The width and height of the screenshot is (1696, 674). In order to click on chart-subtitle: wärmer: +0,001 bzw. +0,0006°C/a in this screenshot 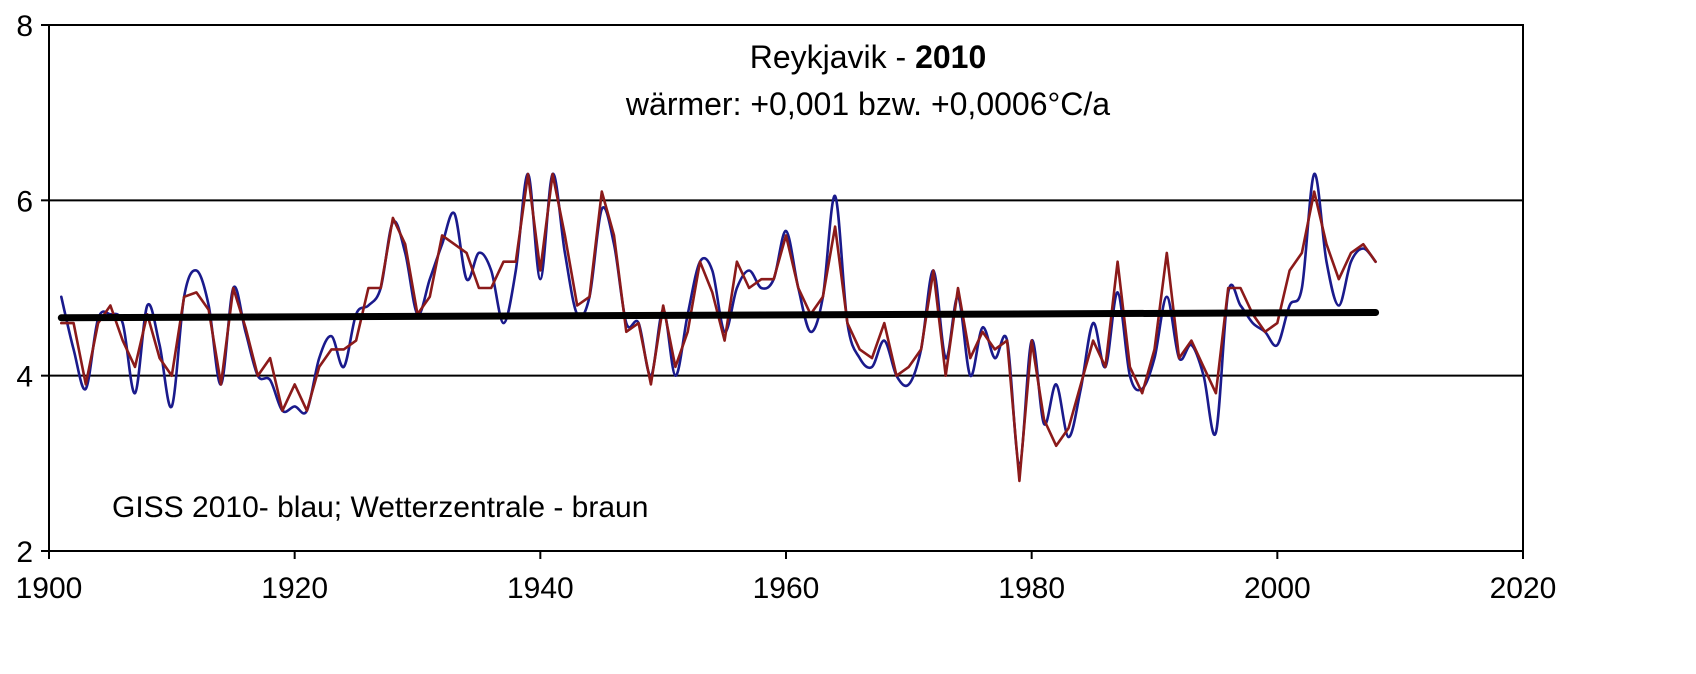, I will do `click(867, 104)`.